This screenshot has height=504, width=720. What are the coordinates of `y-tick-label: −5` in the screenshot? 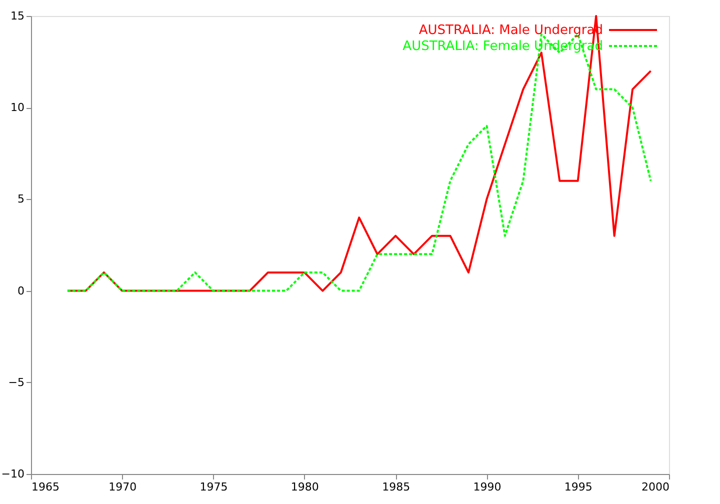 It's located at (16, 382).